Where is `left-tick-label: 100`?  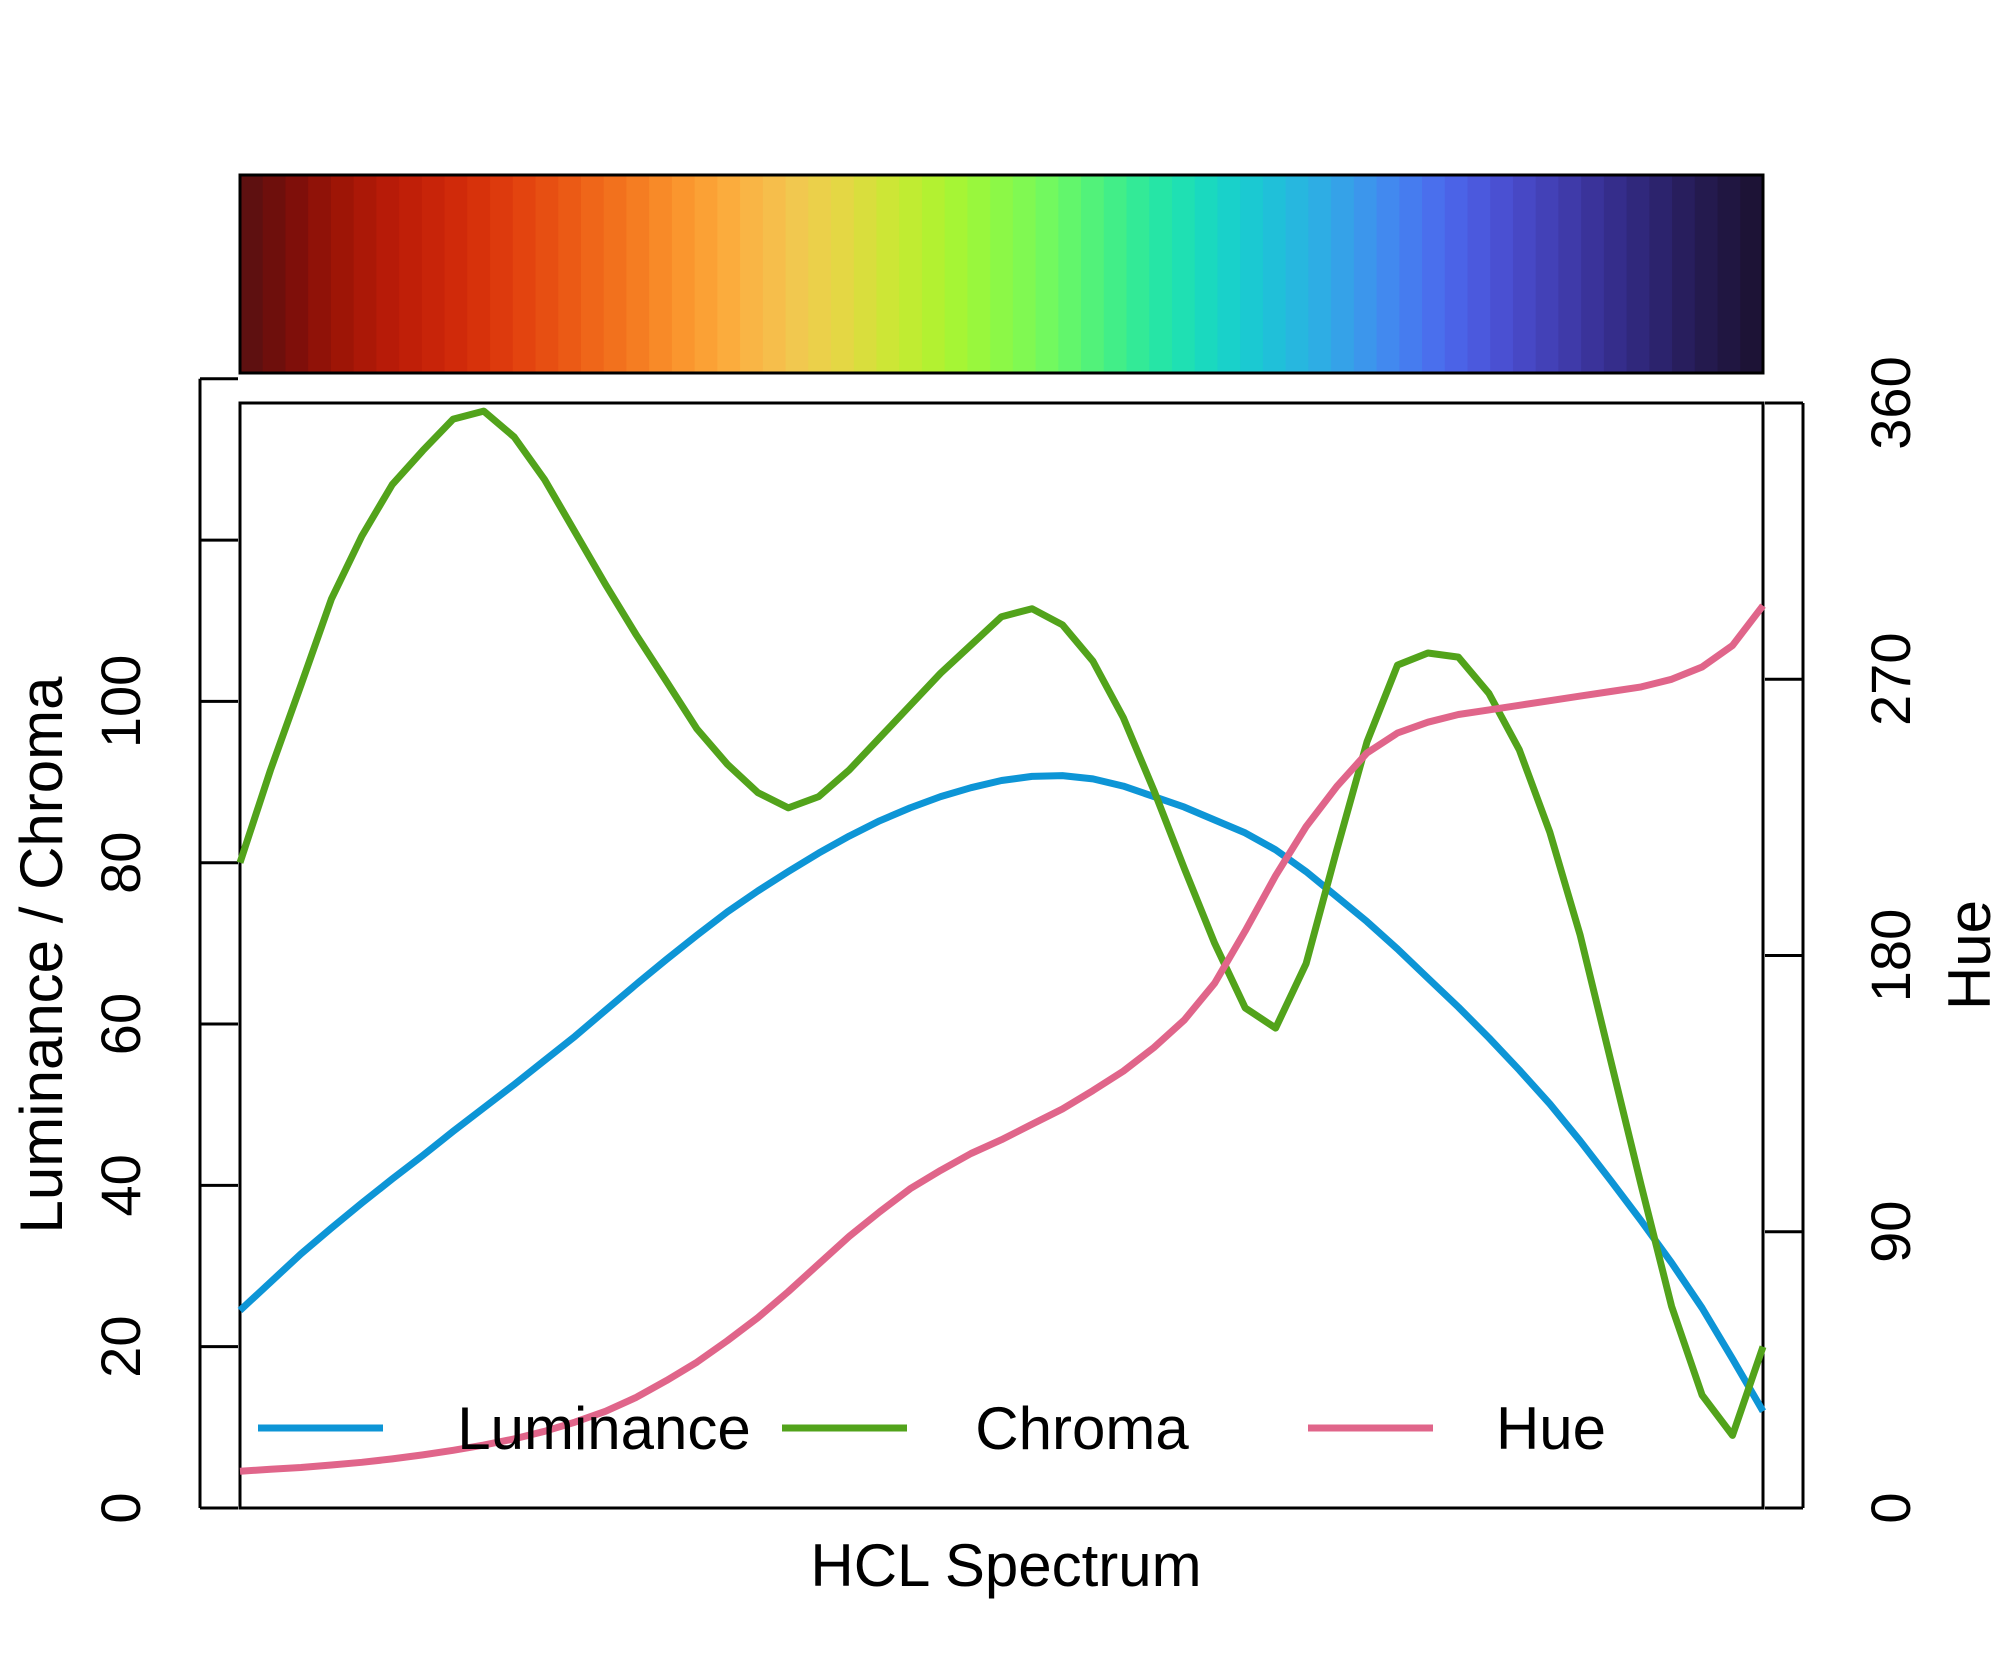
left-tick-label: 100 is located at coordinates (120, 701).